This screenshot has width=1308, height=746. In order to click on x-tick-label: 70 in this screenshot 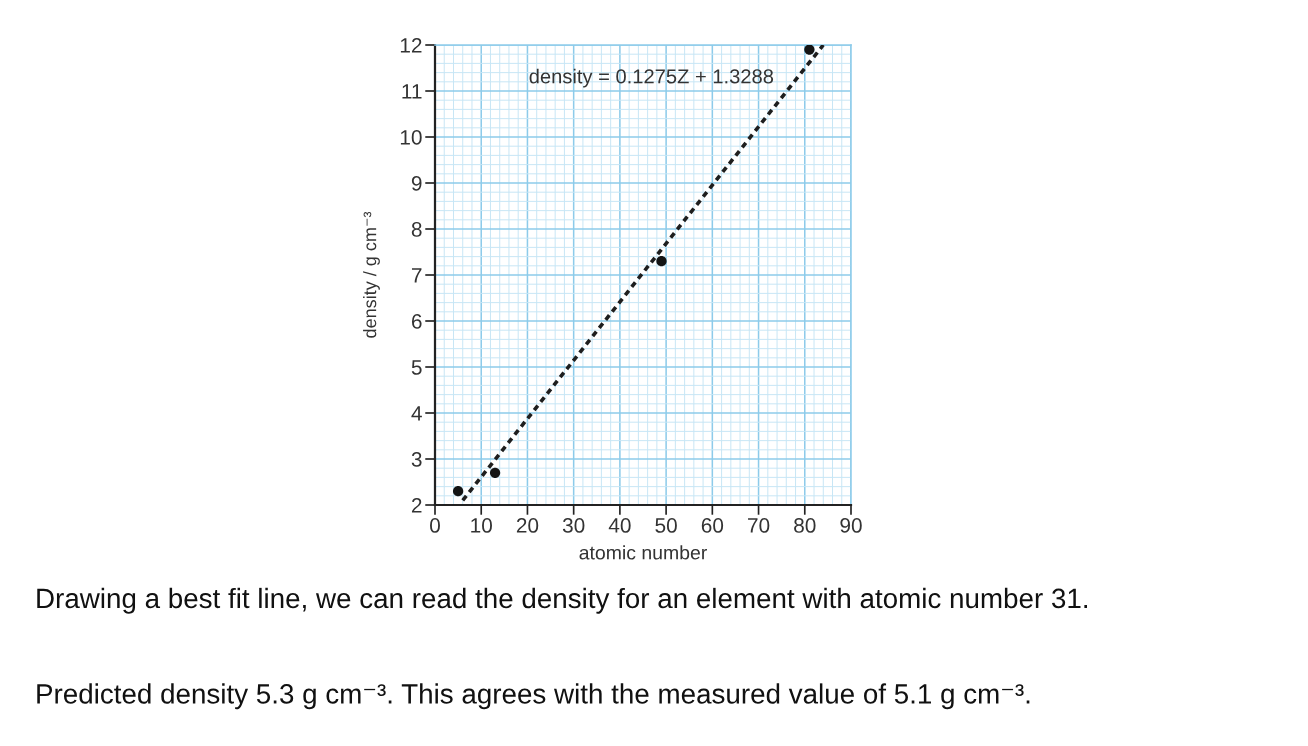, I will do `click(759, 525)`.